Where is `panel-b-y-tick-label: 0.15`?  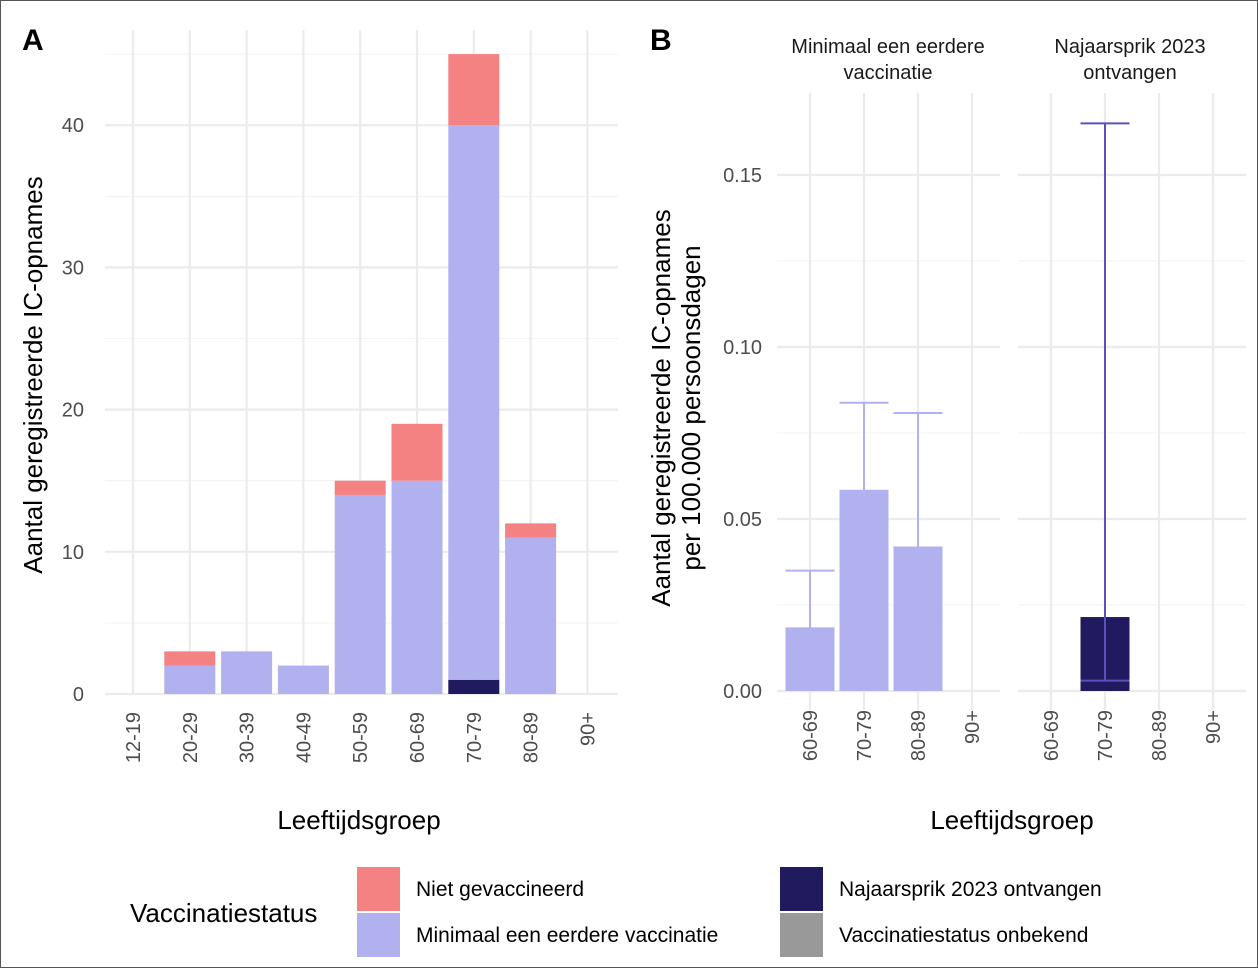 panel-b-y-tick-label: 0.15 is located at coordinates (742, 176).